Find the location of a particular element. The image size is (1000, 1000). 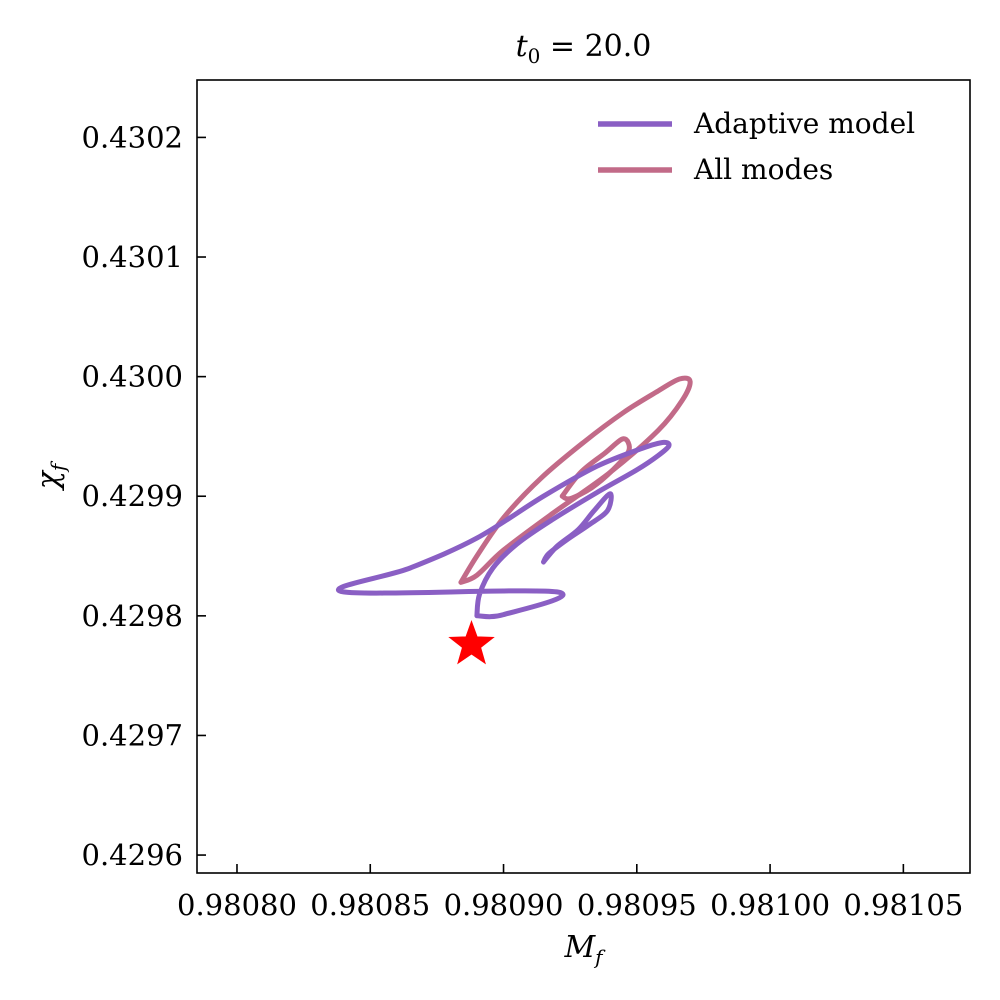

x-tick-label: 0.98090 is located at coordinates (504, 905).